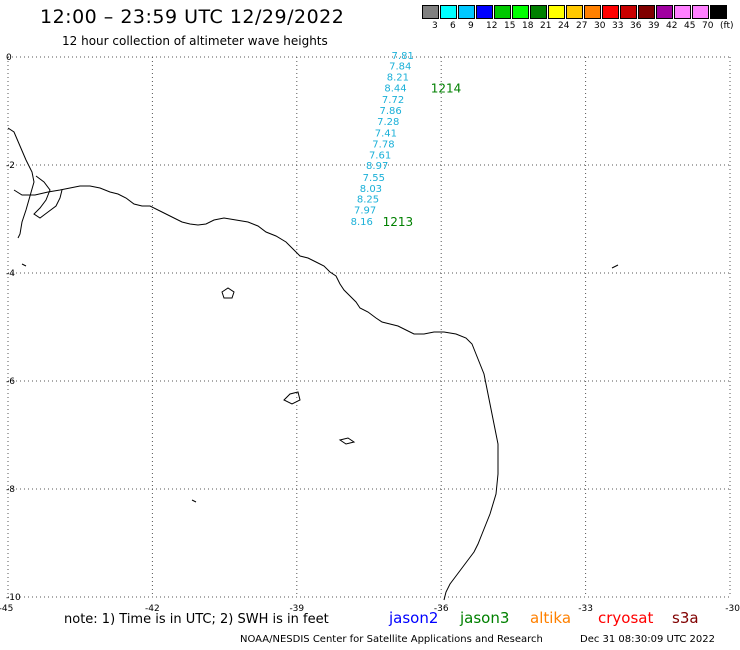  What do you see at coordinates (377, 166) in the screenshot?
I see `wave-height-label: 8.97` at bounding box center [377, 166].